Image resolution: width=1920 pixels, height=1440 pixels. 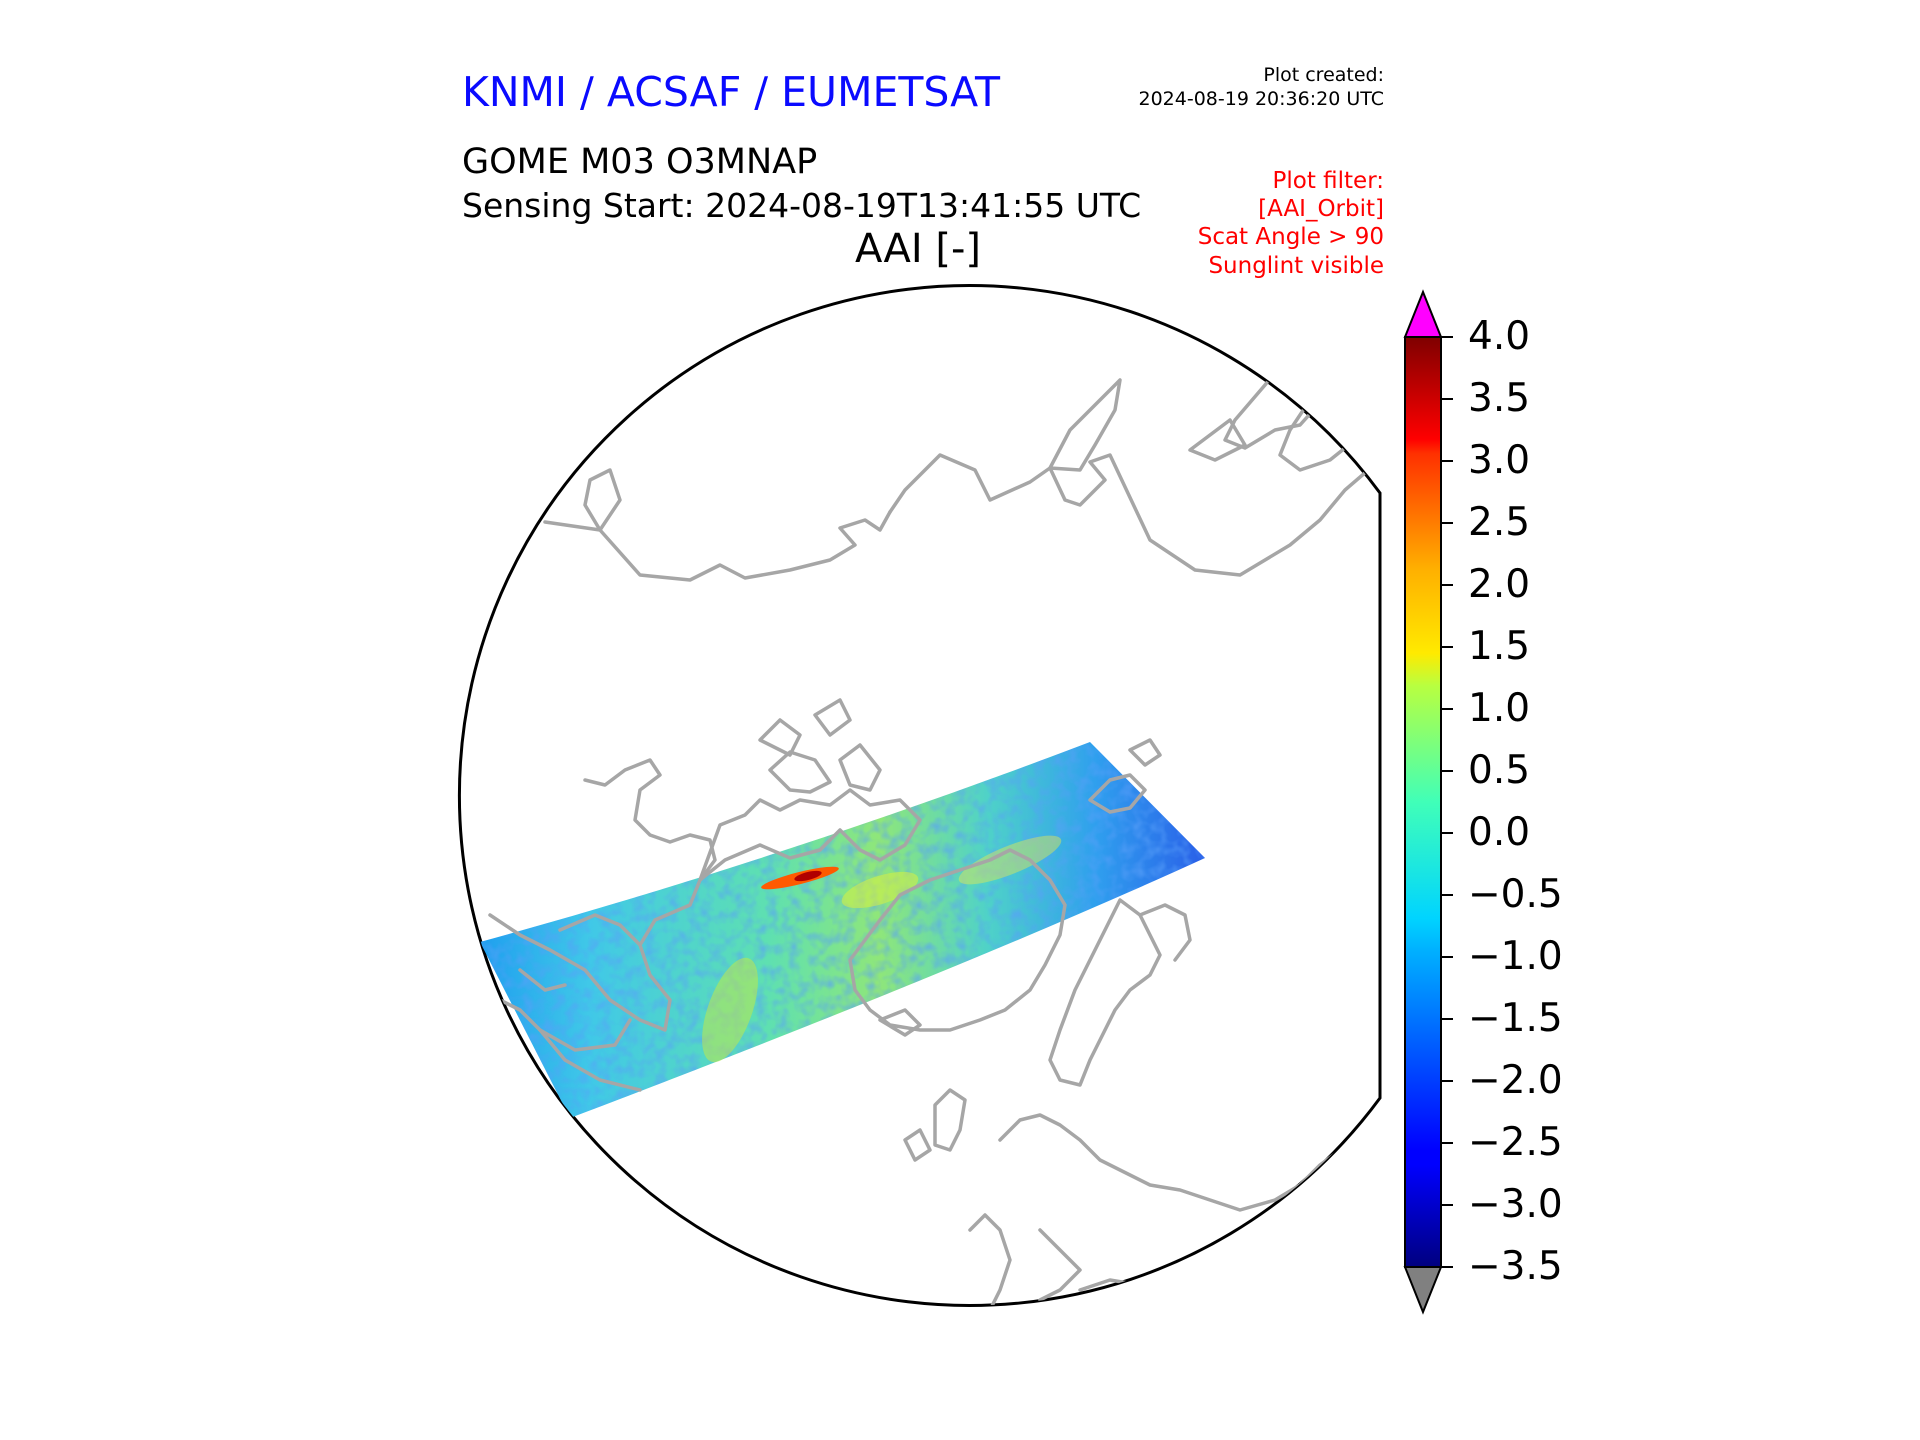 I want to click on aai-hotspot-core, so click(x=808, y=876).